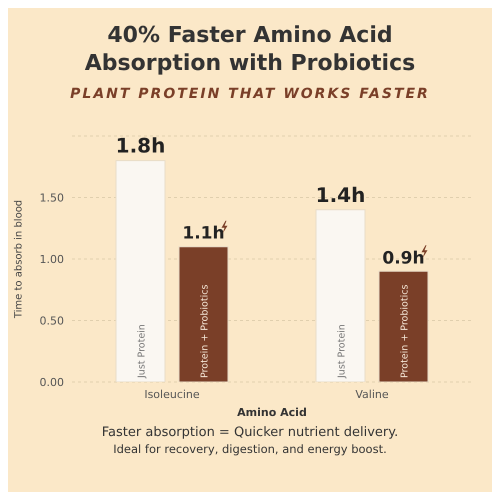  I want to click on text: Faster absorption = Quicker nutrient delivery., so click(250, 432).